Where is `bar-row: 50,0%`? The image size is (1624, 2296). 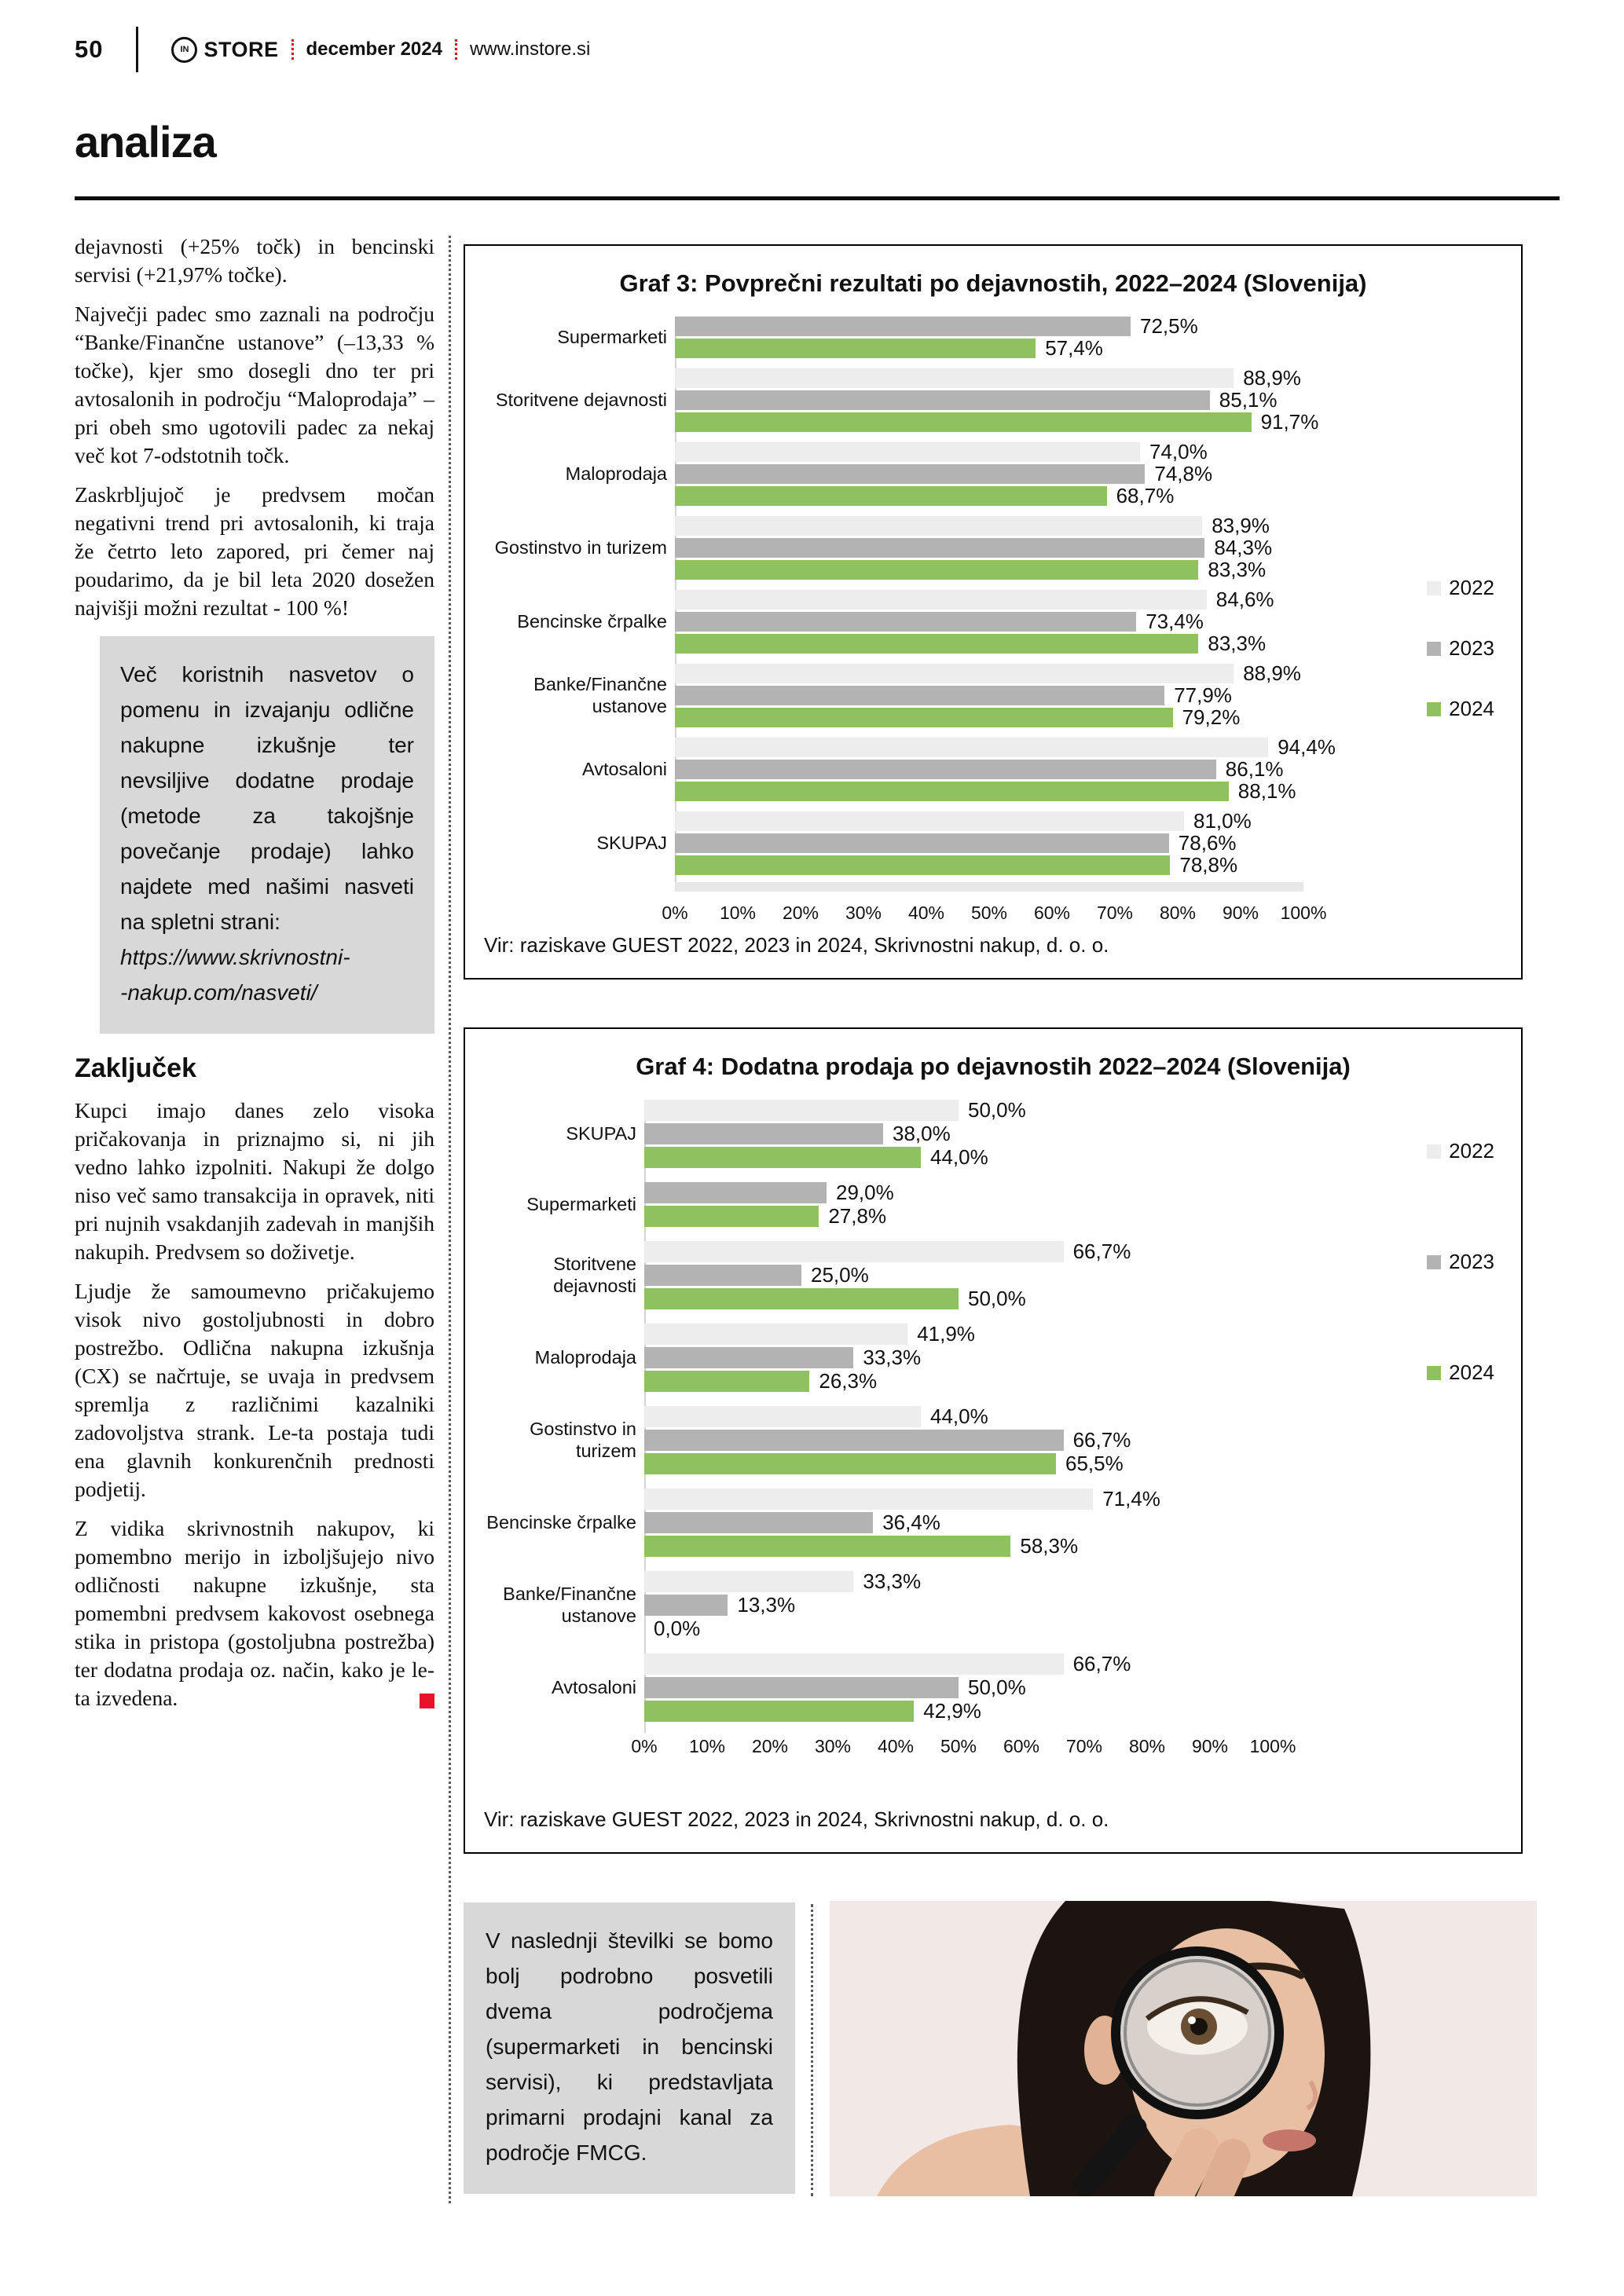
bar-row: 50,0% is located at coordinates (835, 1110).